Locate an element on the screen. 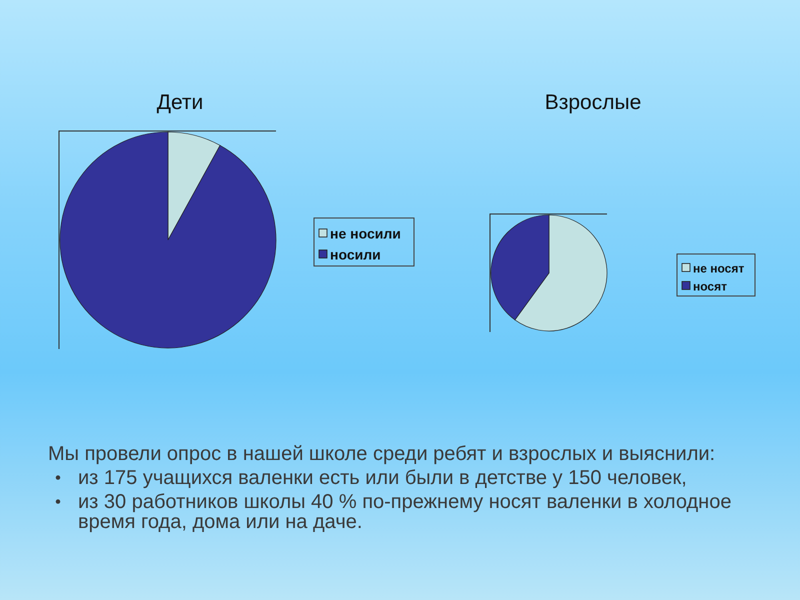 This screenshot has height=600, width=800. chart-title: Взрослые is located at coordinates (593, 102).